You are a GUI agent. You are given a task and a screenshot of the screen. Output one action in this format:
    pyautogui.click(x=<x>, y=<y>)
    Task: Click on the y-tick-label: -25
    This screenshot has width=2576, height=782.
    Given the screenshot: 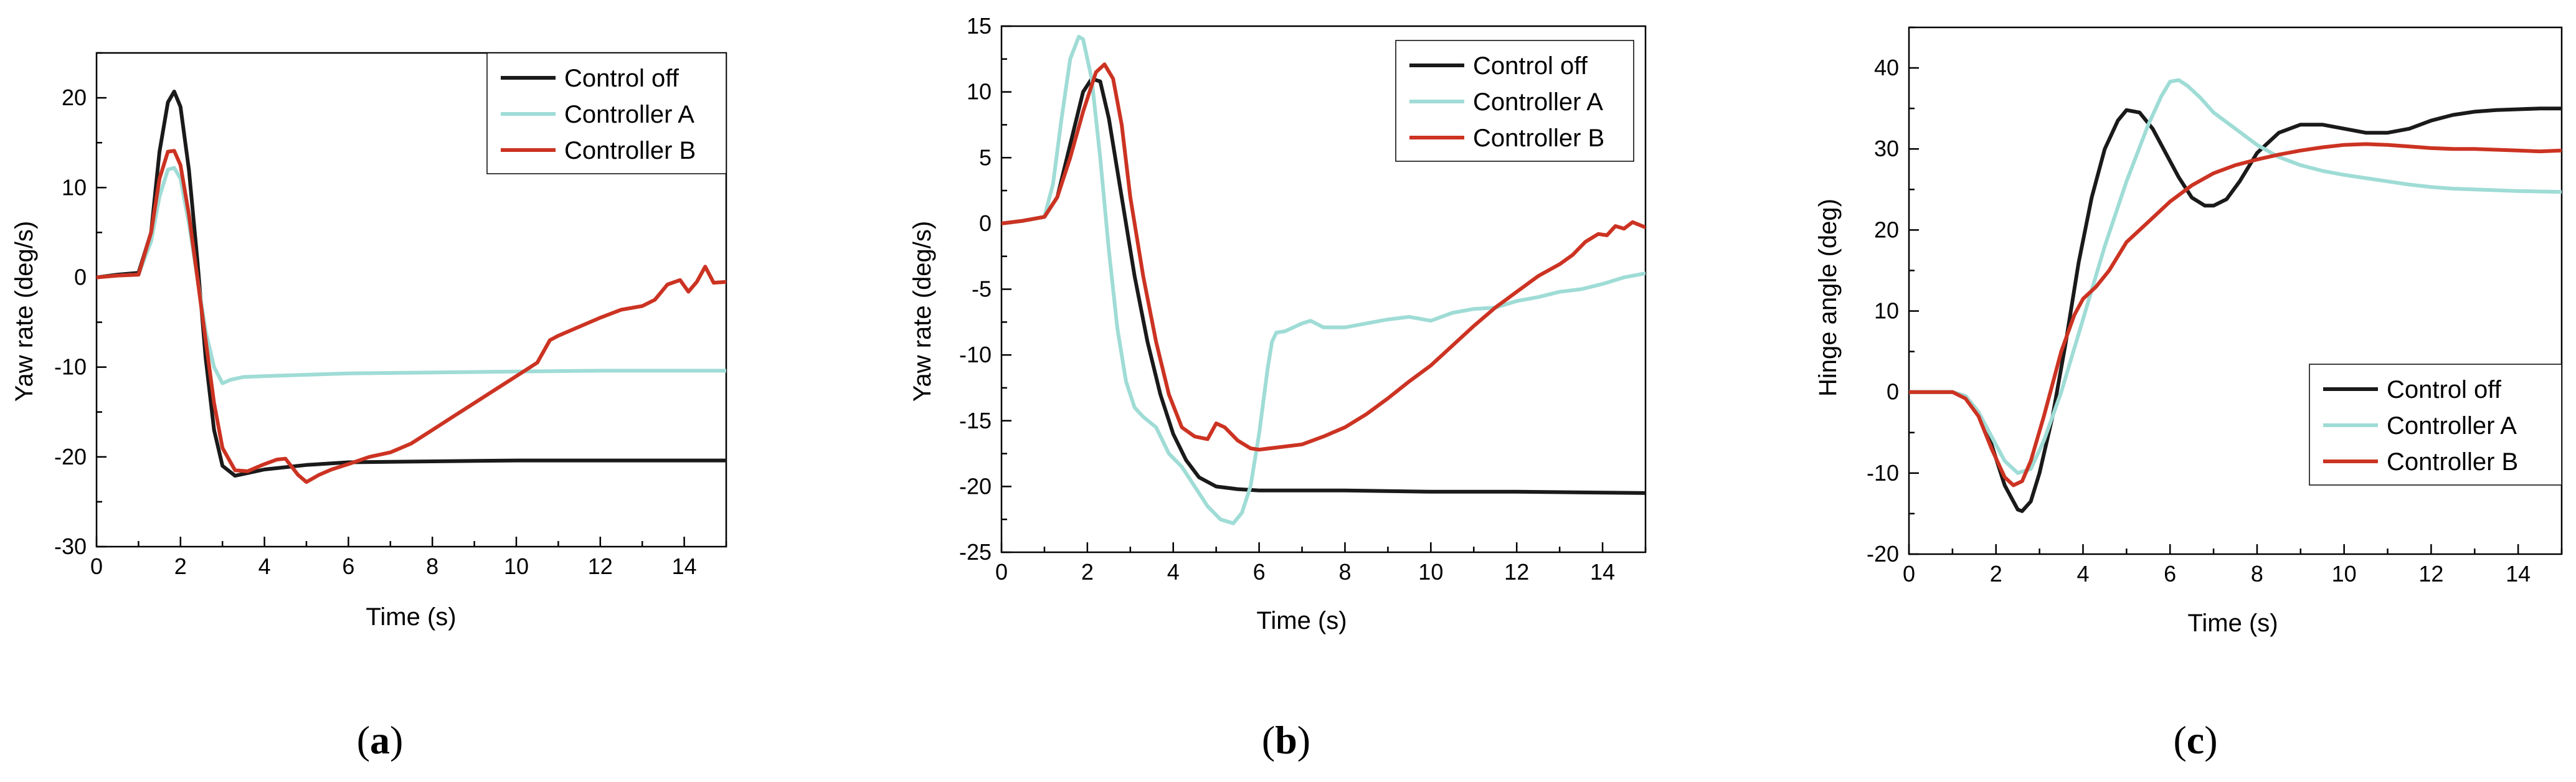 What is the action you would take?
    pyautogui.click(x=976, y=552)
    